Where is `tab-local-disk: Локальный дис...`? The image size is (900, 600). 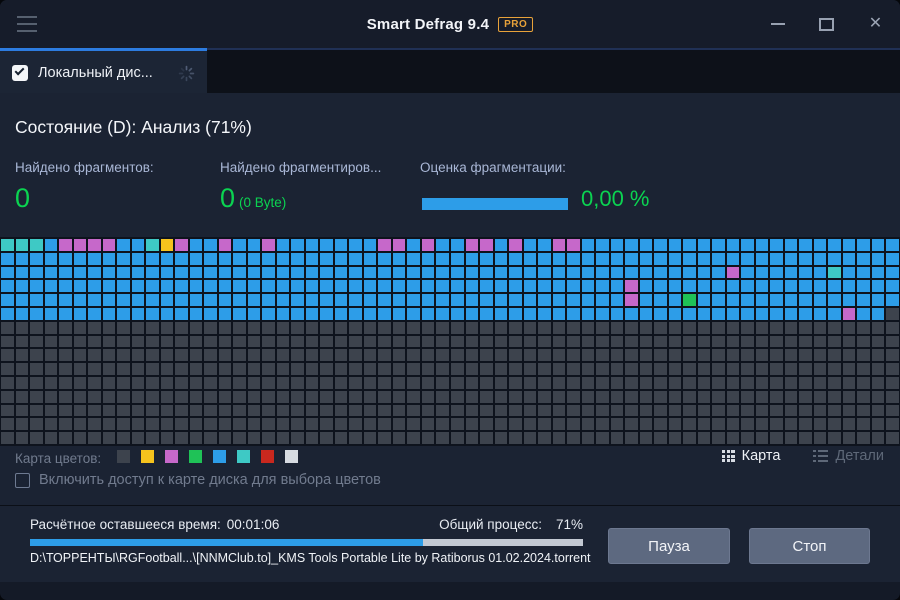 tab-local-disk: Локальный дис... is located at coordinates (103, 71).